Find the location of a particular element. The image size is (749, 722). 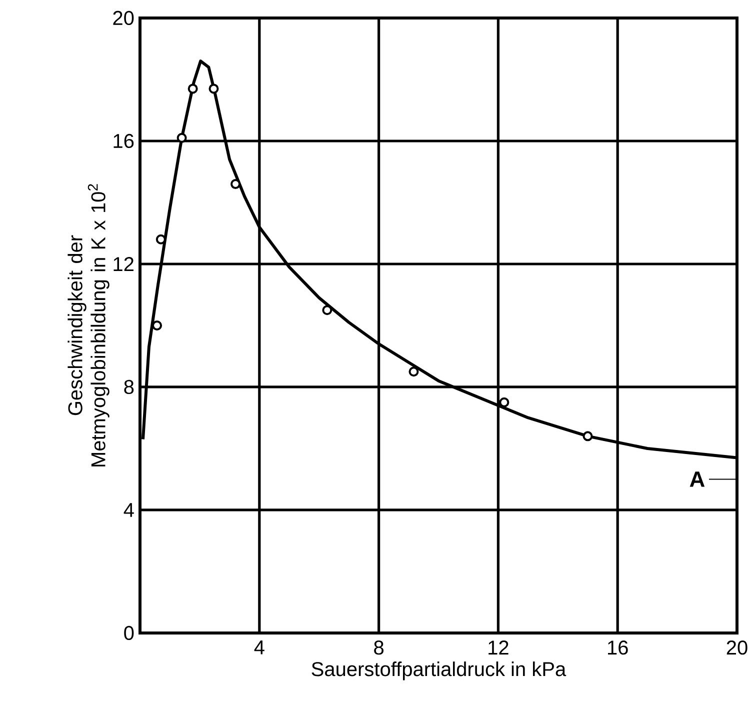

y-tick-label: 4 is located at coordinates (129, 510).